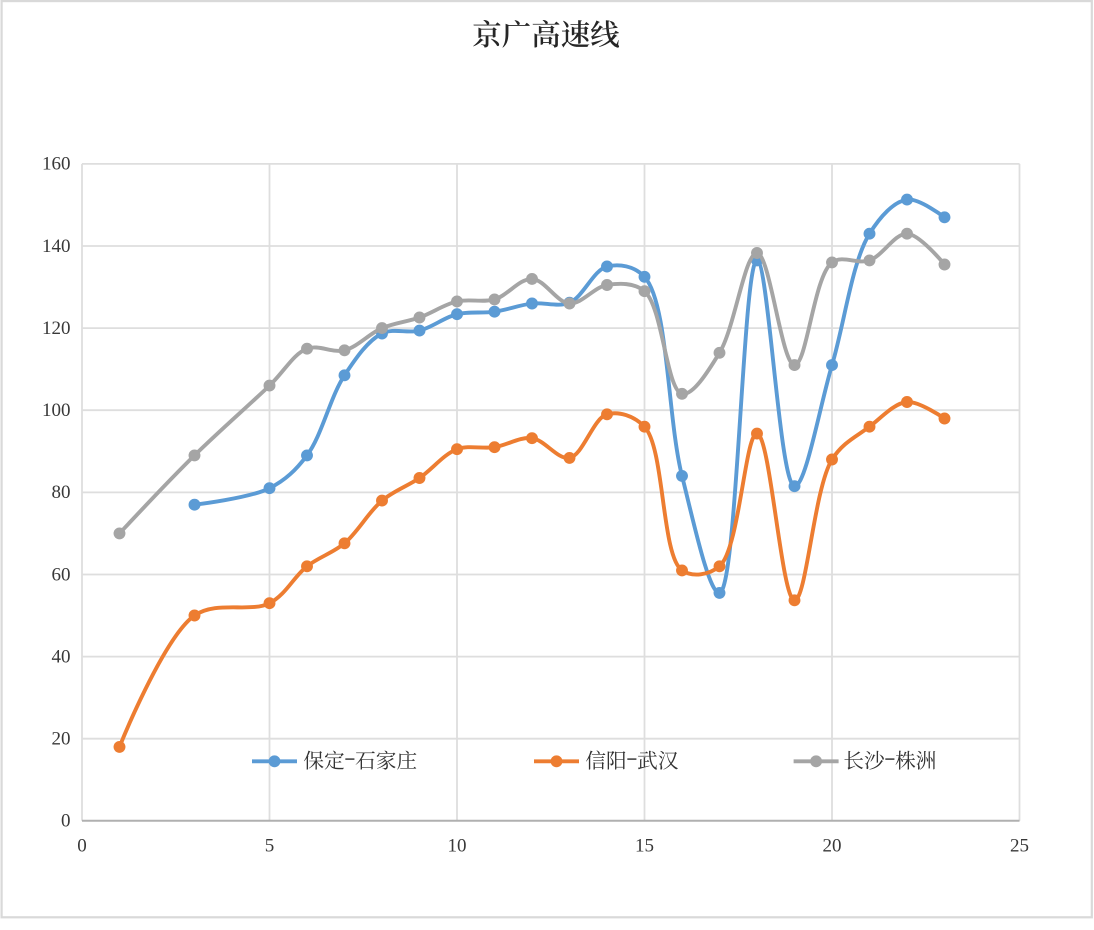  What do you see at coordinates (56, 164) in the screenshot?
I see `svg-text: 160` at bounding box center [56, 164].